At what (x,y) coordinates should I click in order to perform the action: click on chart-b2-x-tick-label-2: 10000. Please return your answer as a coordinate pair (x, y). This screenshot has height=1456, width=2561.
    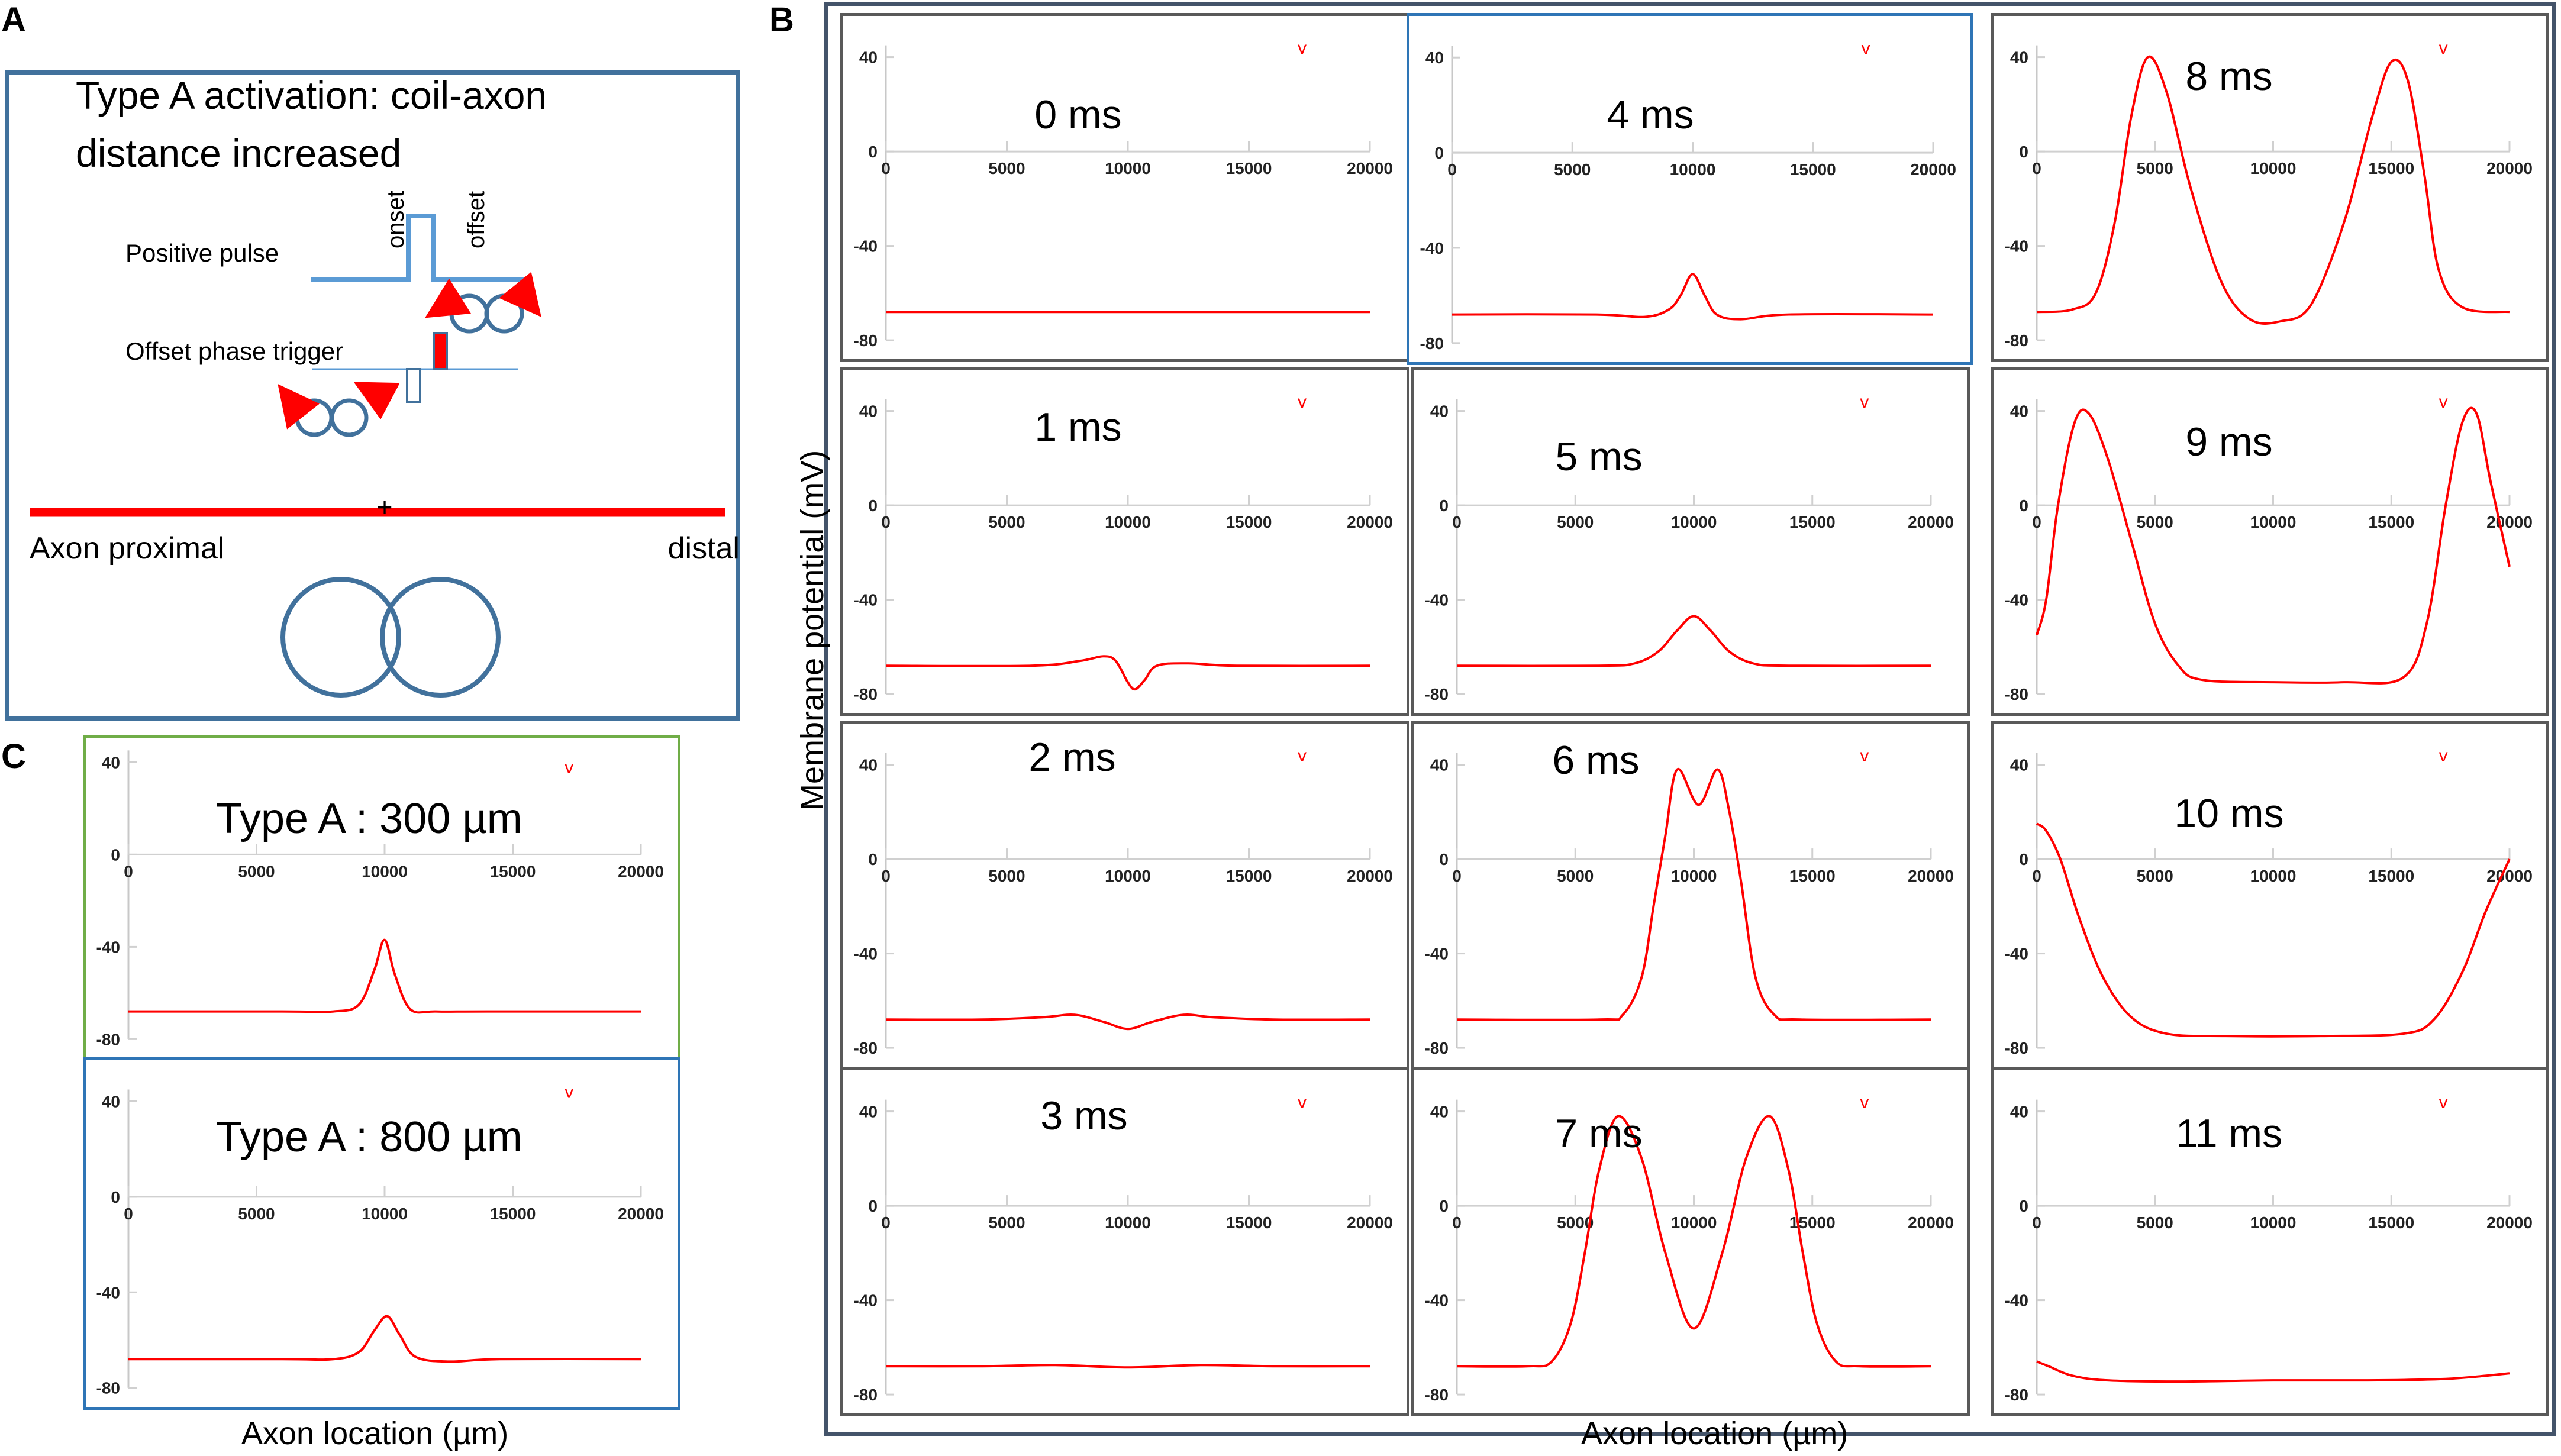
    Looking at the image, I should click on (1128, 876).